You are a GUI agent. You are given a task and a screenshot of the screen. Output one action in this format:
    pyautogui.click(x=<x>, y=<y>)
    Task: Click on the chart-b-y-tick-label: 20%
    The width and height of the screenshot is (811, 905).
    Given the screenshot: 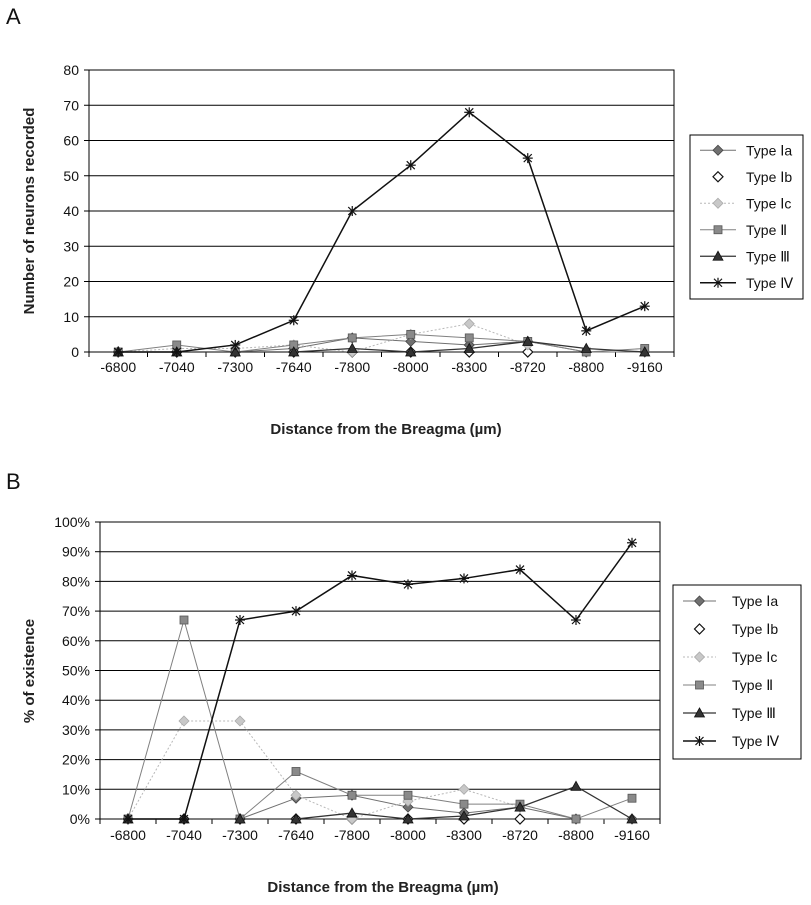 What is the action you would take?
    pyautogui.click(x=76, y=760)
    